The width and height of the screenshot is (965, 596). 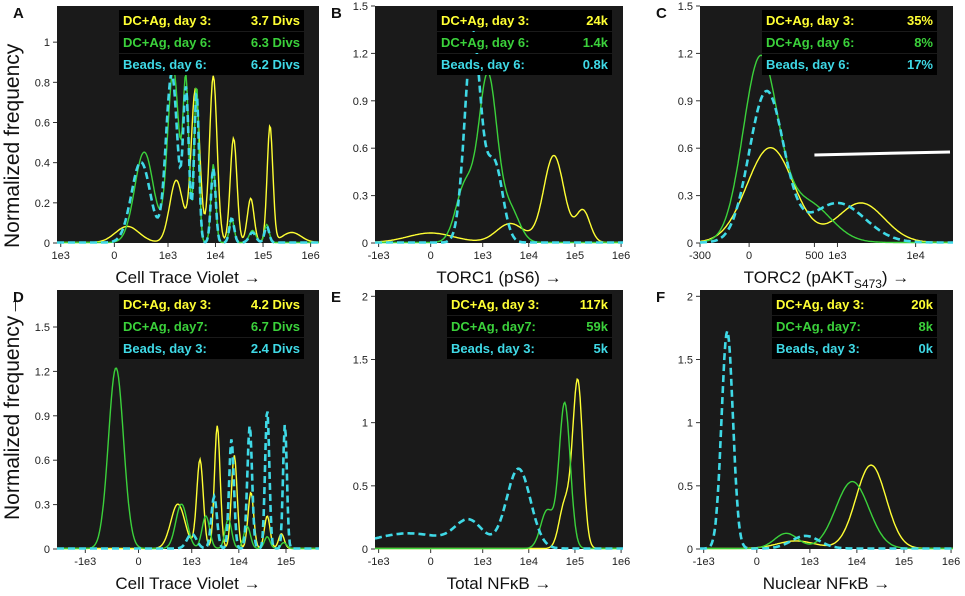 What do you see at coordinates (499, 583) in the screenshot?
I see `x-axis-label: Total NFκB →` at bounding box center [499, 583].